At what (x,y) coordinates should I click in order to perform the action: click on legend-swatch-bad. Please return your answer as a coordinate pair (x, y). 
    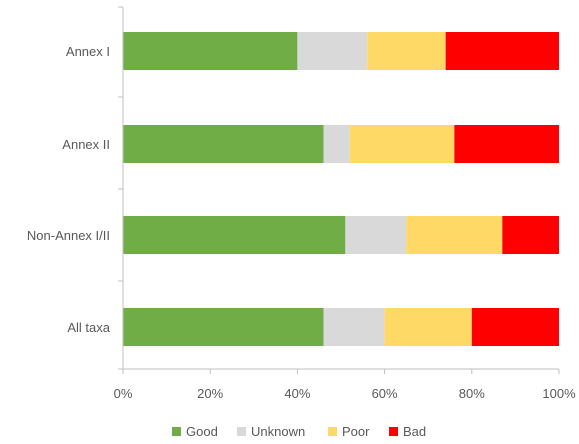
    Looking at the image, I should click on (393, 431).